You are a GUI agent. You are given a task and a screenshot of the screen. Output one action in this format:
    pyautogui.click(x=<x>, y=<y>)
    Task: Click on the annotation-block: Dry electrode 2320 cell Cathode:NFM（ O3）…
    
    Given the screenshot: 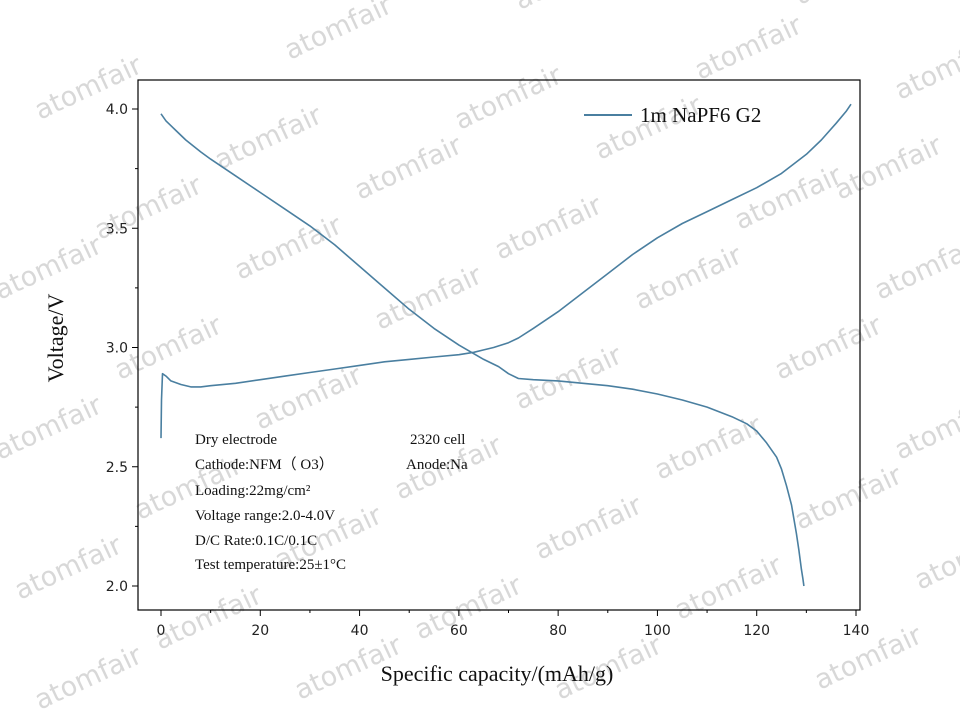 What is the action you would take?
    pyautogui.click(x=331, y=502)
    